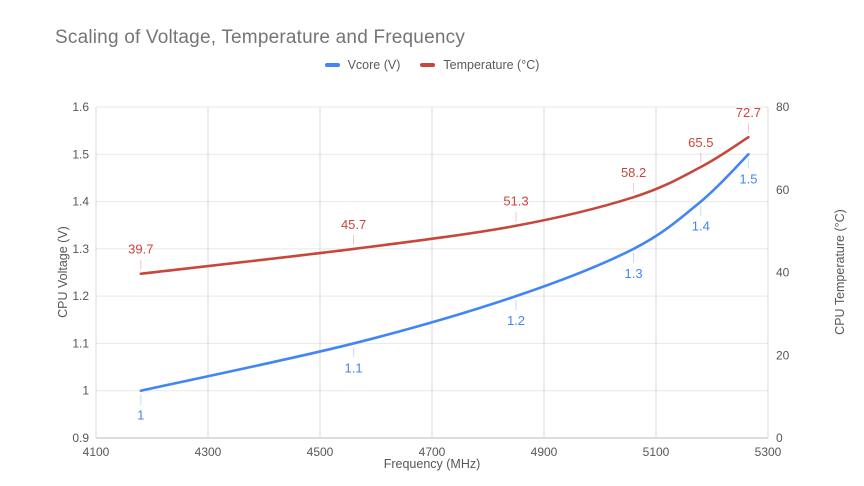 The image size is (864, 486). I want to click on right-axis-tick: 0, so click(779, 438).